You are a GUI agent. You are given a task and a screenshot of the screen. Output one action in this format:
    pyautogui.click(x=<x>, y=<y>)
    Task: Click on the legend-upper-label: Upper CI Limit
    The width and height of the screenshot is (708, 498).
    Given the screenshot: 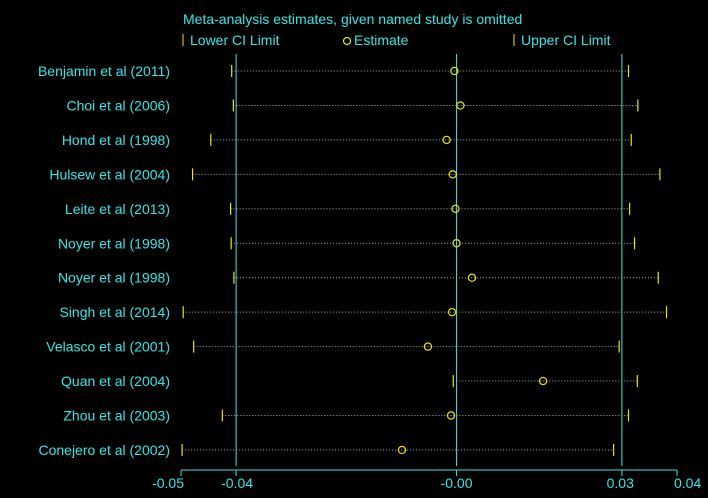 What is the action you would take?
    pyautogui.click(x=566, y=40)
    